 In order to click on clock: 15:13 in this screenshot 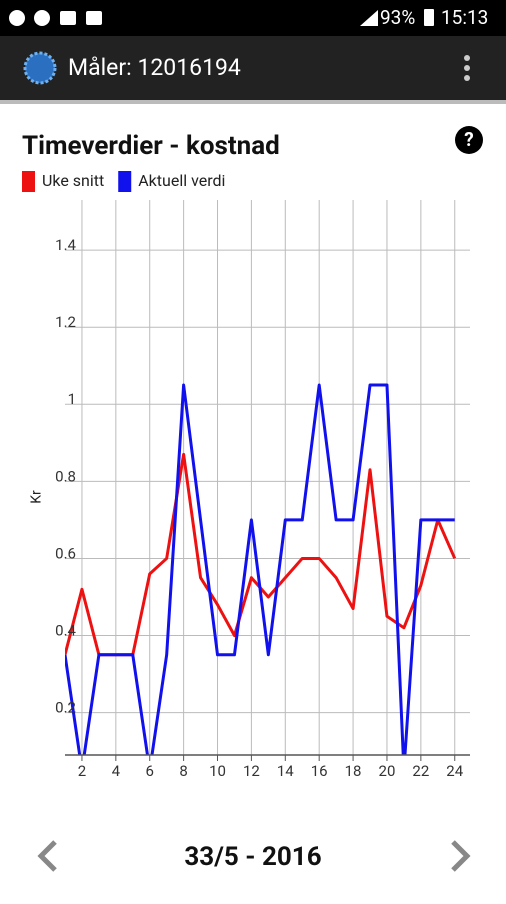, I will do `click(464, 17)`.